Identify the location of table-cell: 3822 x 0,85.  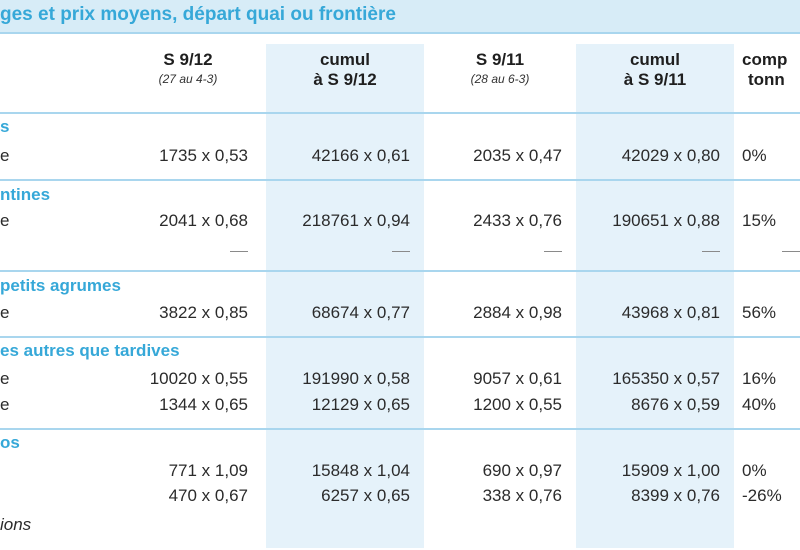
(203, 312).